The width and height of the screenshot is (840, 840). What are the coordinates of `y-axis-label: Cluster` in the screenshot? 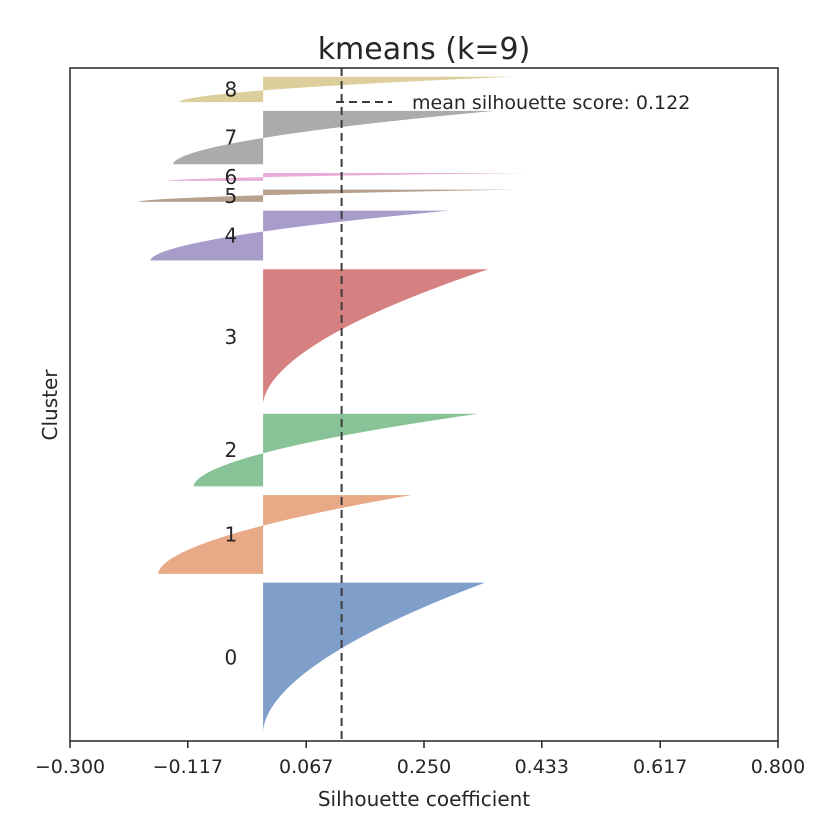 It's located at (50, 405).